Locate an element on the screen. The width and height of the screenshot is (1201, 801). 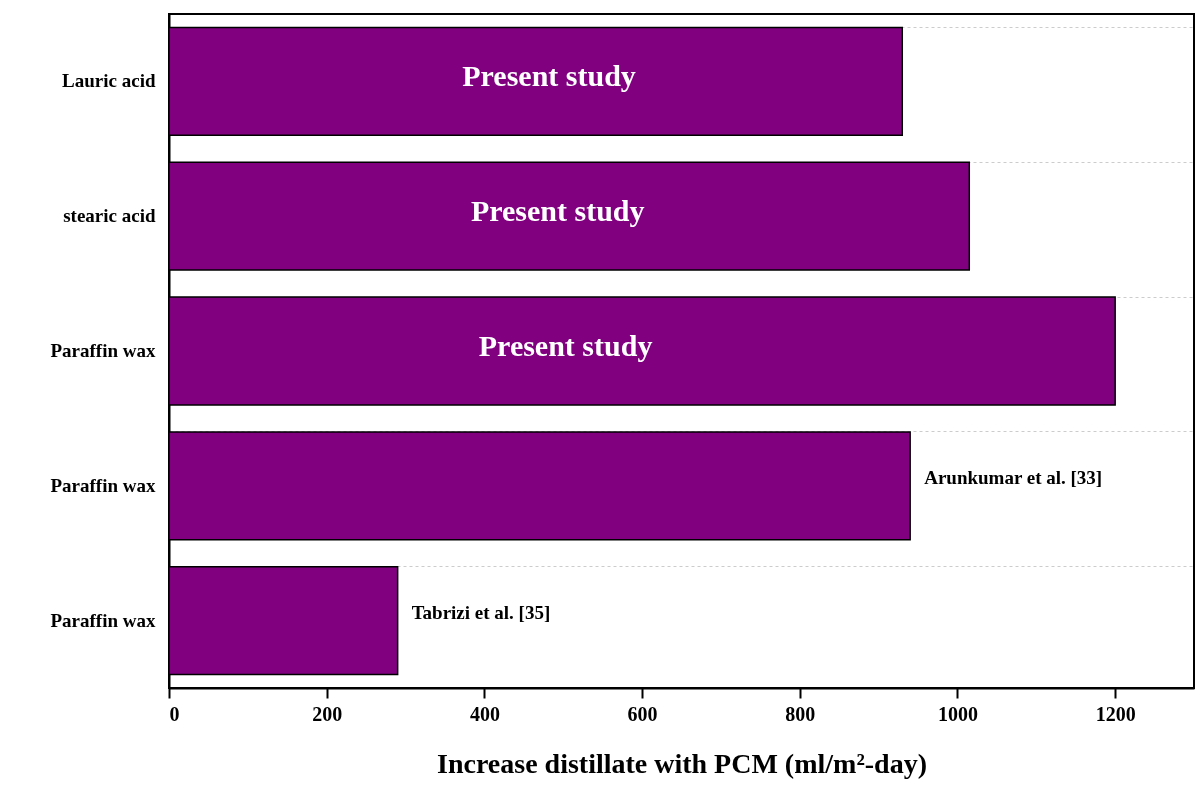
y-tick-label: Lauric acid is located at coordinates (109, 81).